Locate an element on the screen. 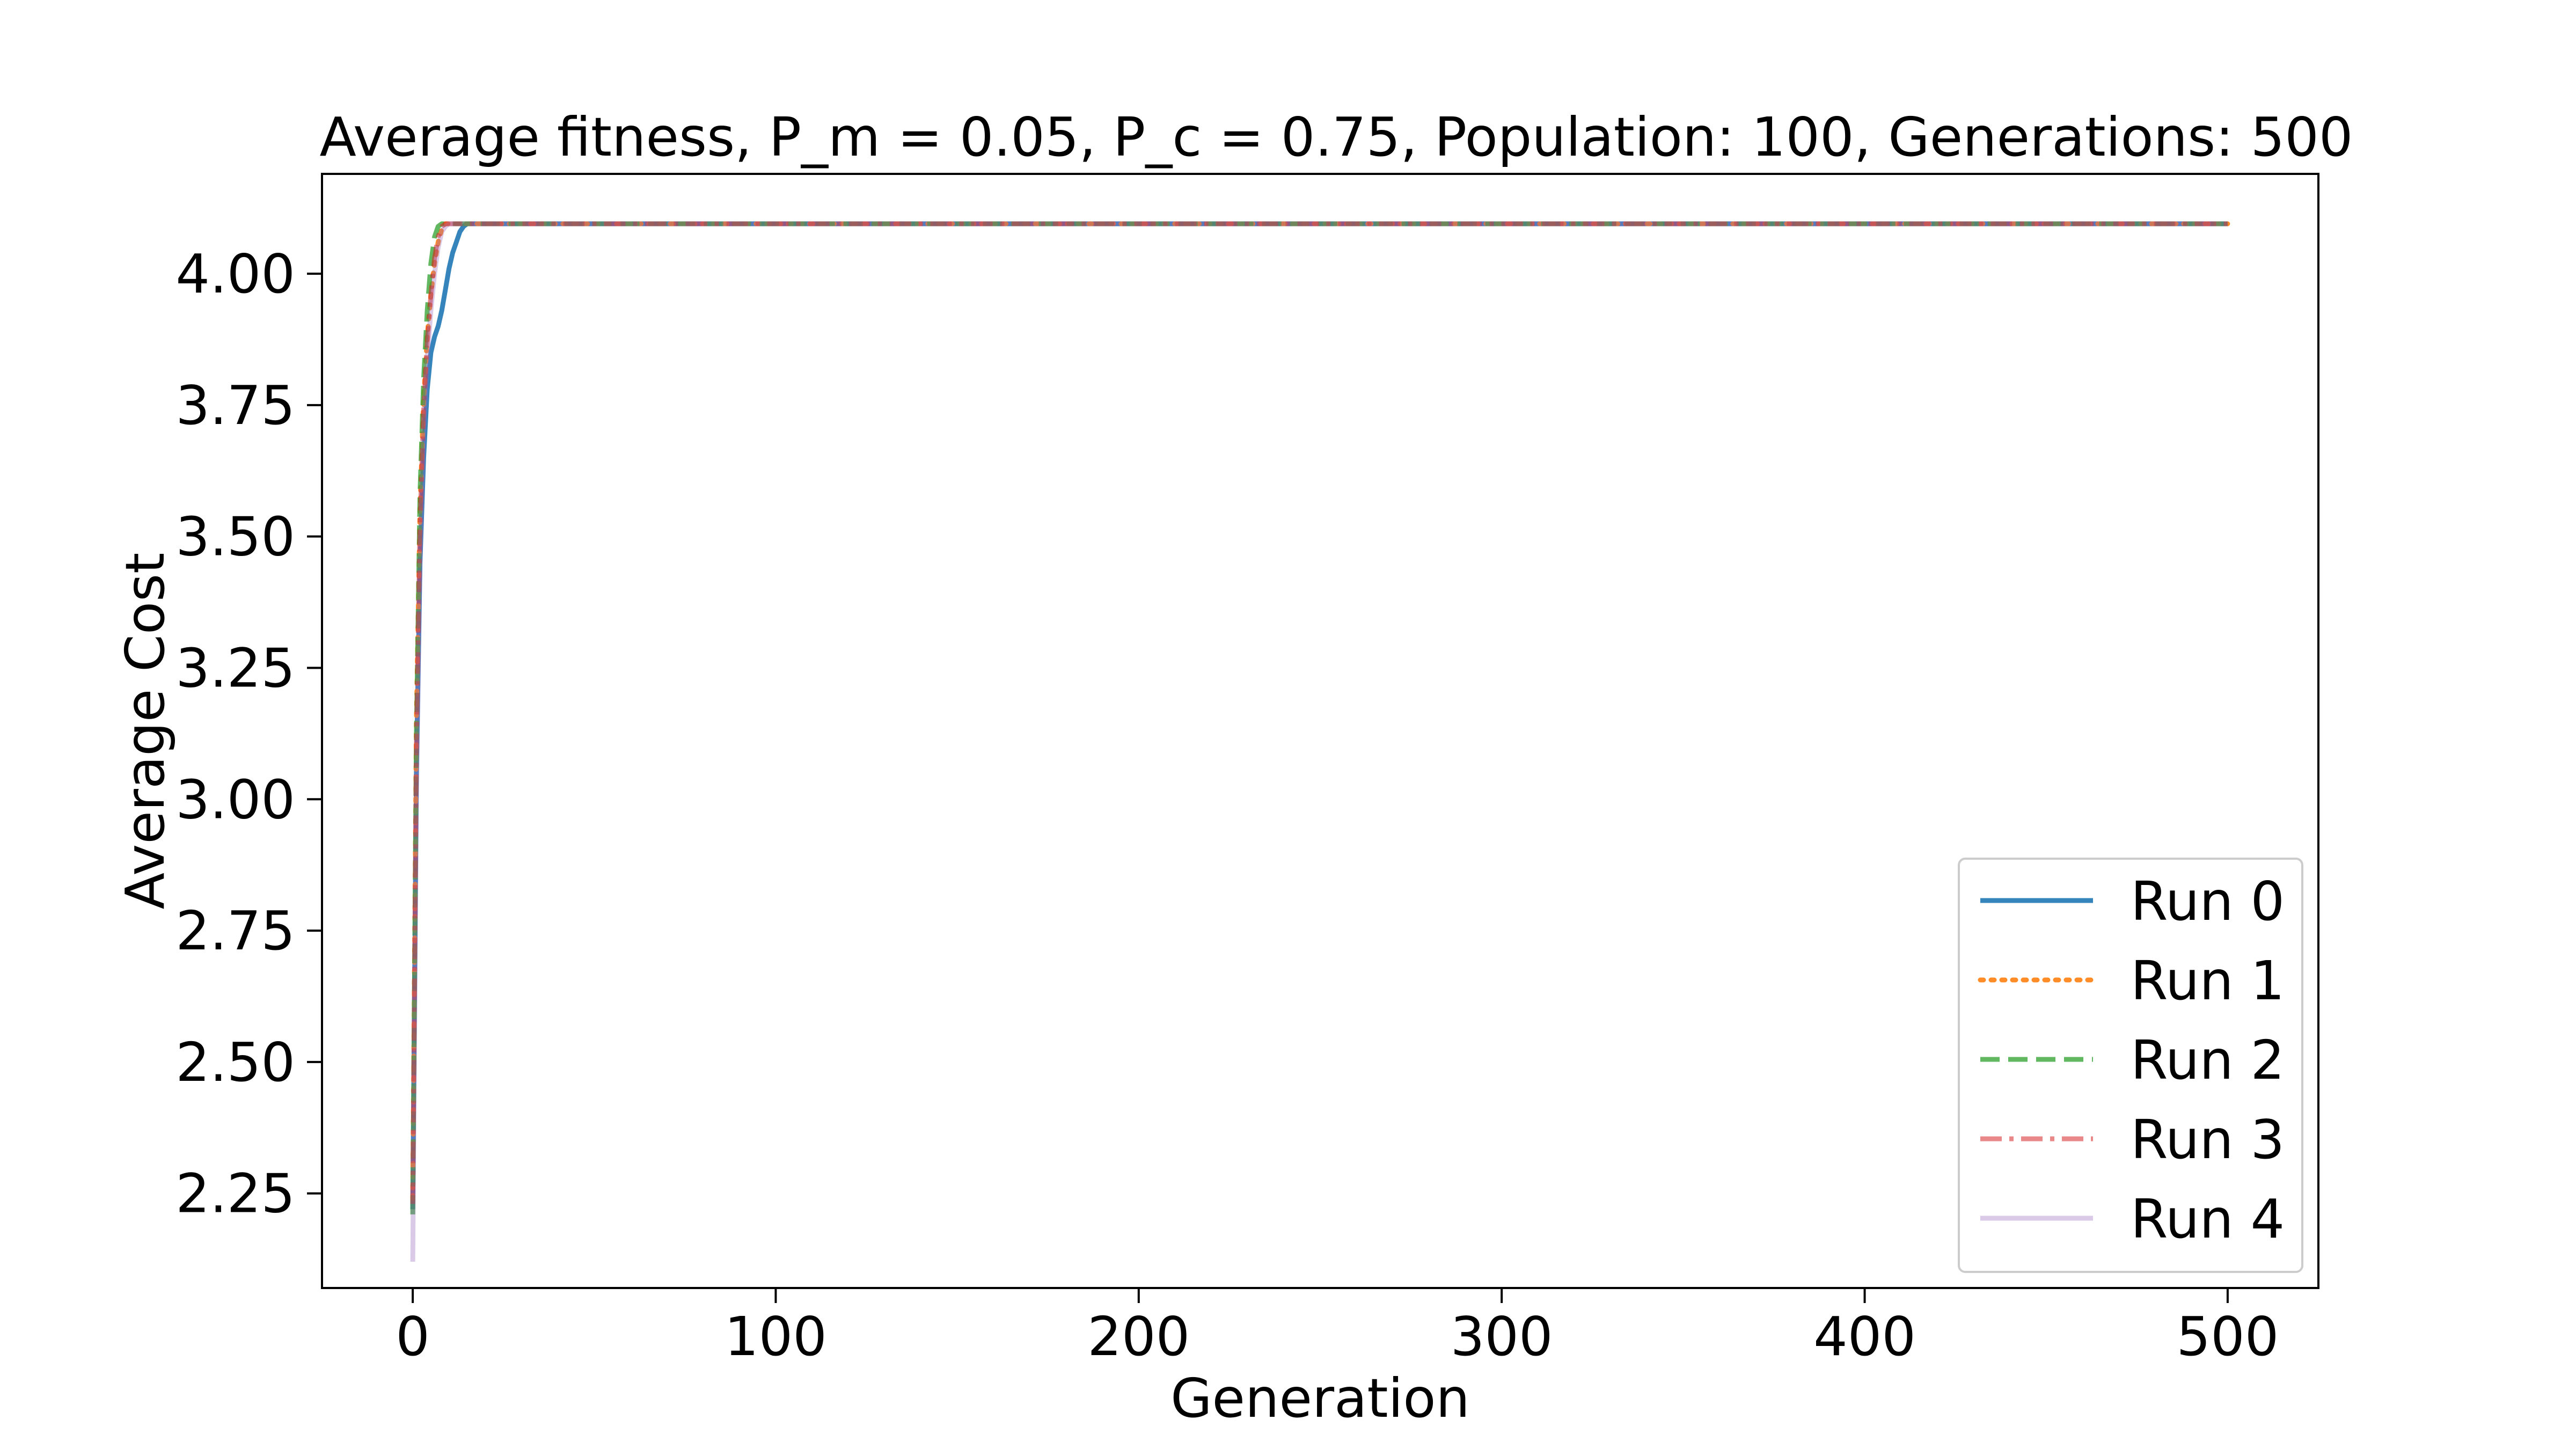 This screenshot has height=1449, width=2576. y-tick-label: 3.25 is located at coordinates (235, 667).